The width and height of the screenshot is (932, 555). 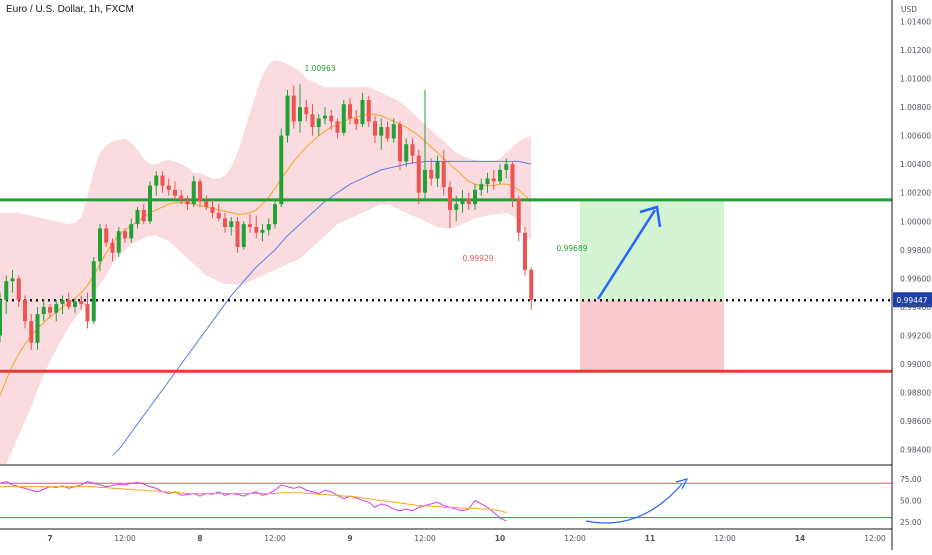 I want to click on price-tick-label: 1.01200, so click(x=915, y=50).